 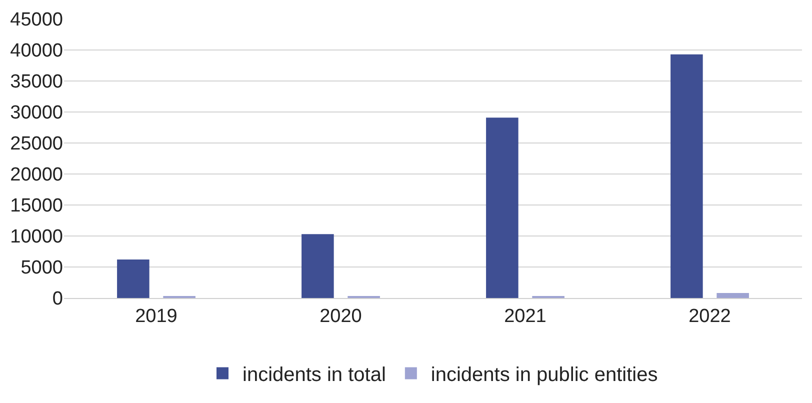 I want to click on y-tick-label: 25000, so click(x=36, y=144).